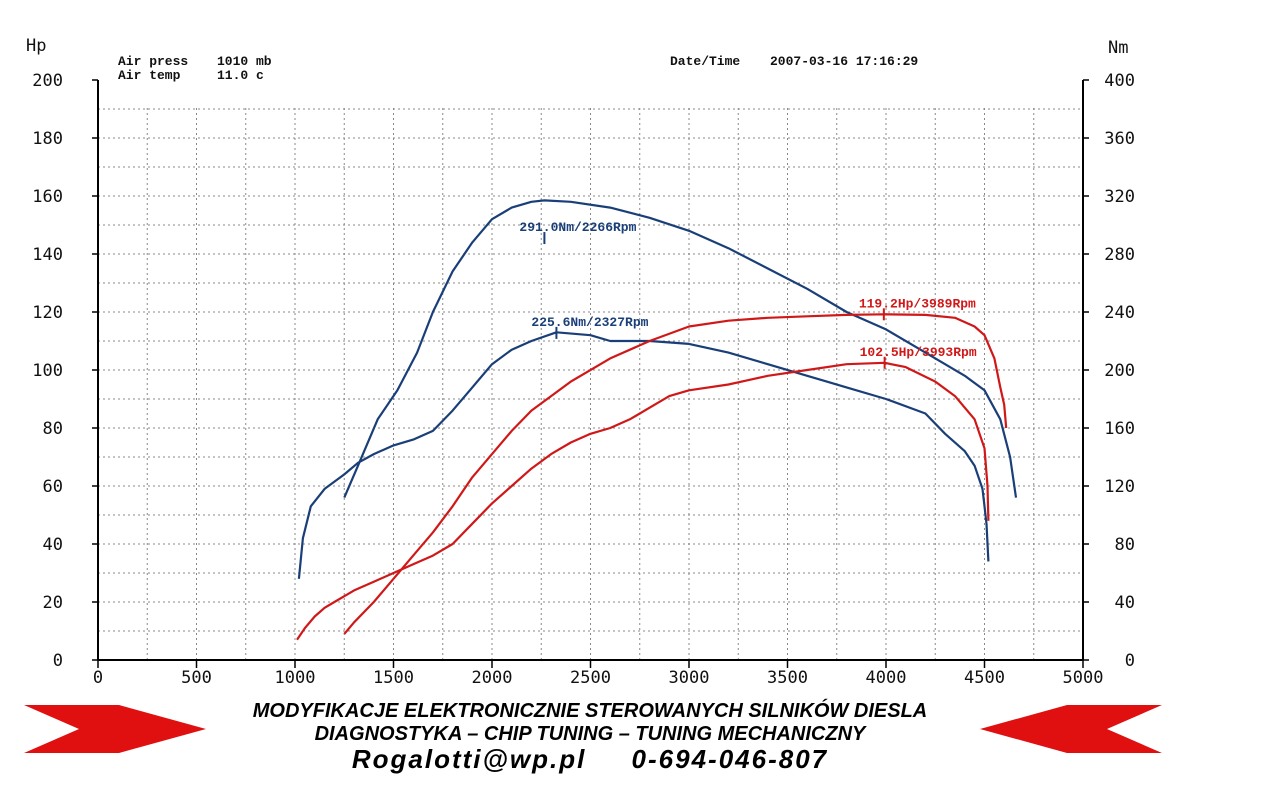  Describe the element at coordinates (1119, 255) in the screenshot. I see `right-y-tick-label: 280` at that location.